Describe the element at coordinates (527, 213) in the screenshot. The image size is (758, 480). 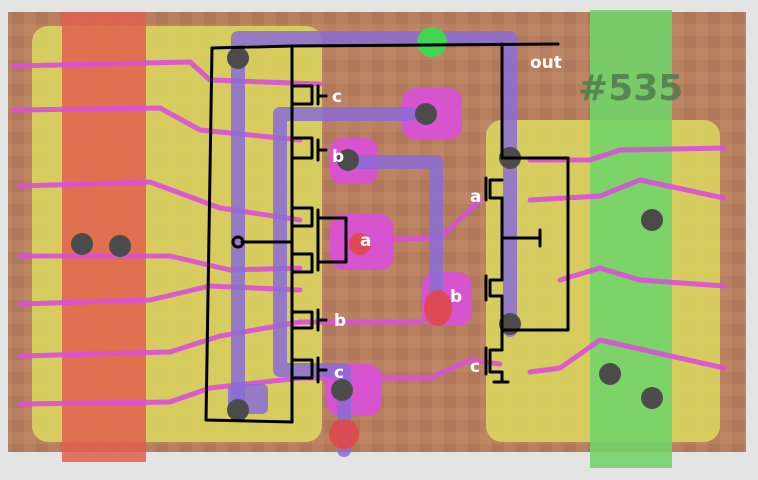
I see `schematic-right` at that location.